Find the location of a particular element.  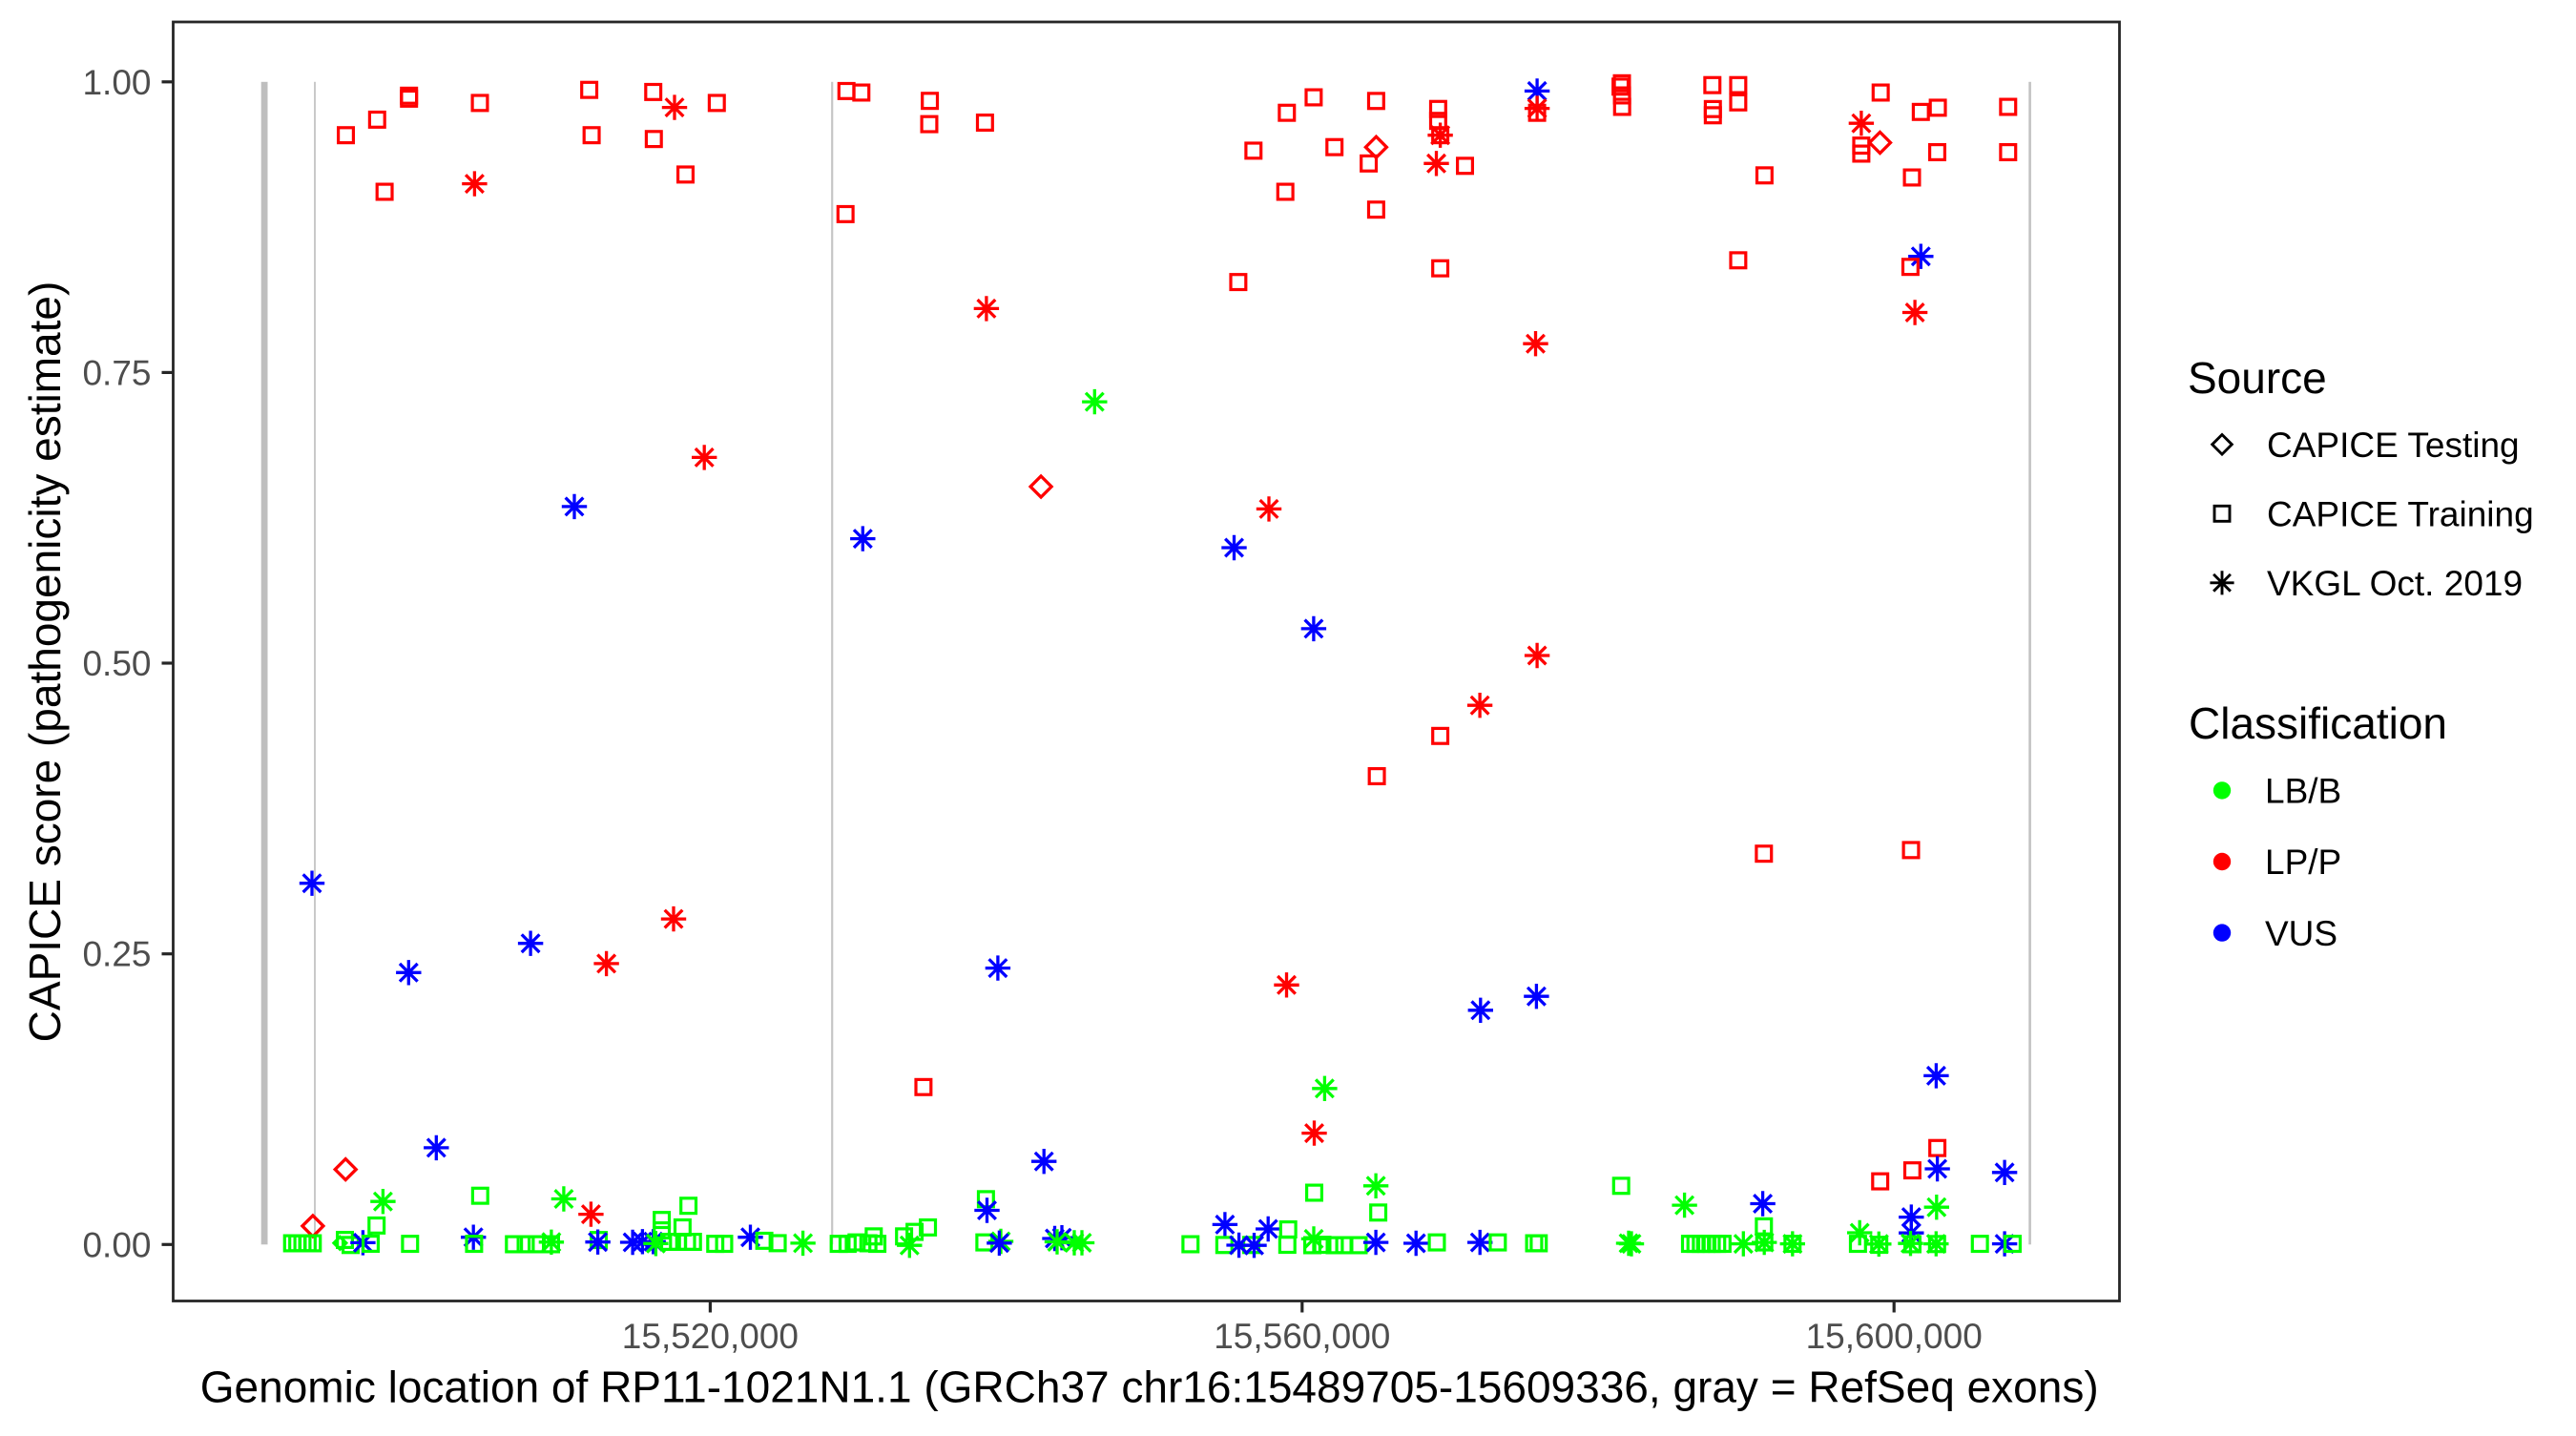

svg-text: 0.00 is located at coordinates (116, 1244).